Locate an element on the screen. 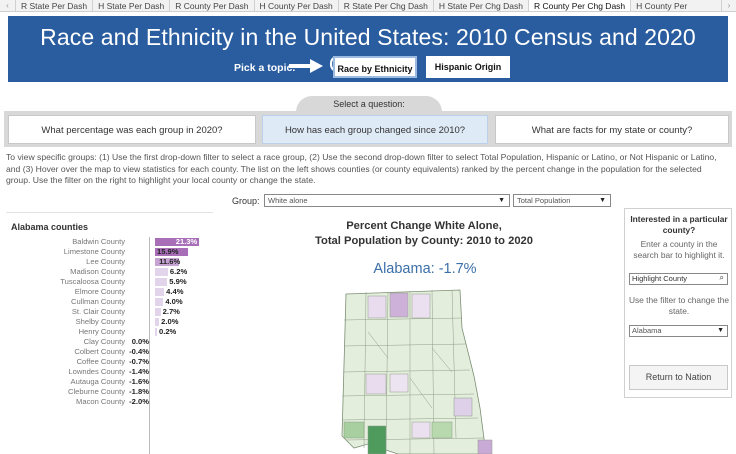 This screenshot has height=454, width=736. county-row: Lee County 11.6% is located at coordinates (102, 262).